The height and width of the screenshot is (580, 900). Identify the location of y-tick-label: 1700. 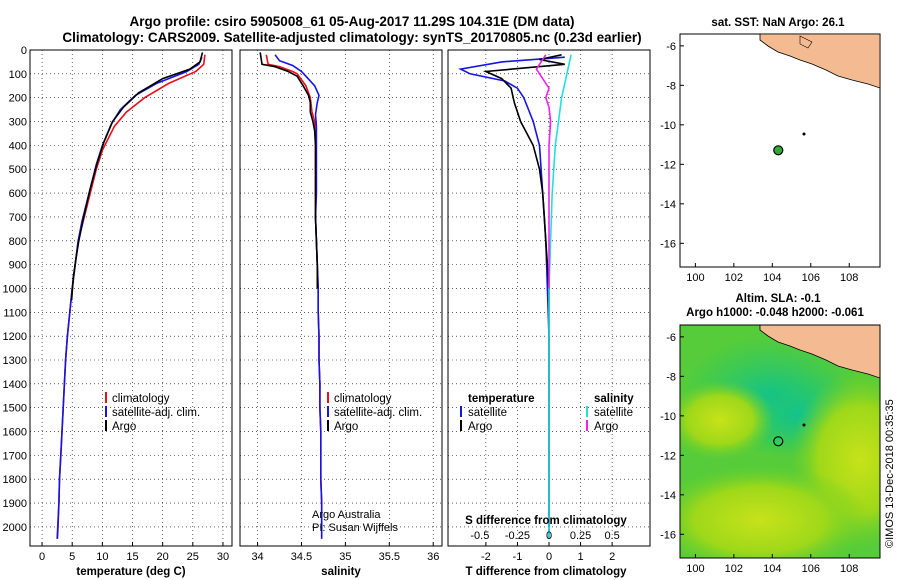
(15, 456).